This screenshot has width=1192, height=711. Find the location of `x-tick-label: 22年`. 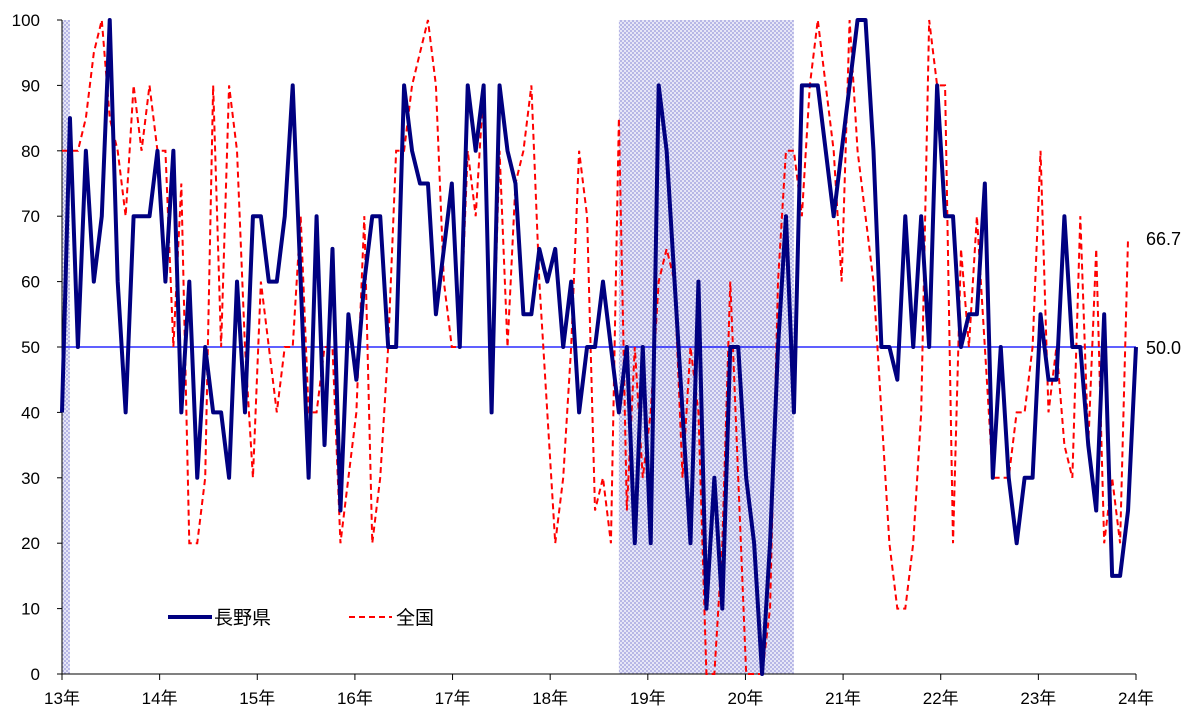

x-tick-label: 22年 is located at coordinates (941, 698).